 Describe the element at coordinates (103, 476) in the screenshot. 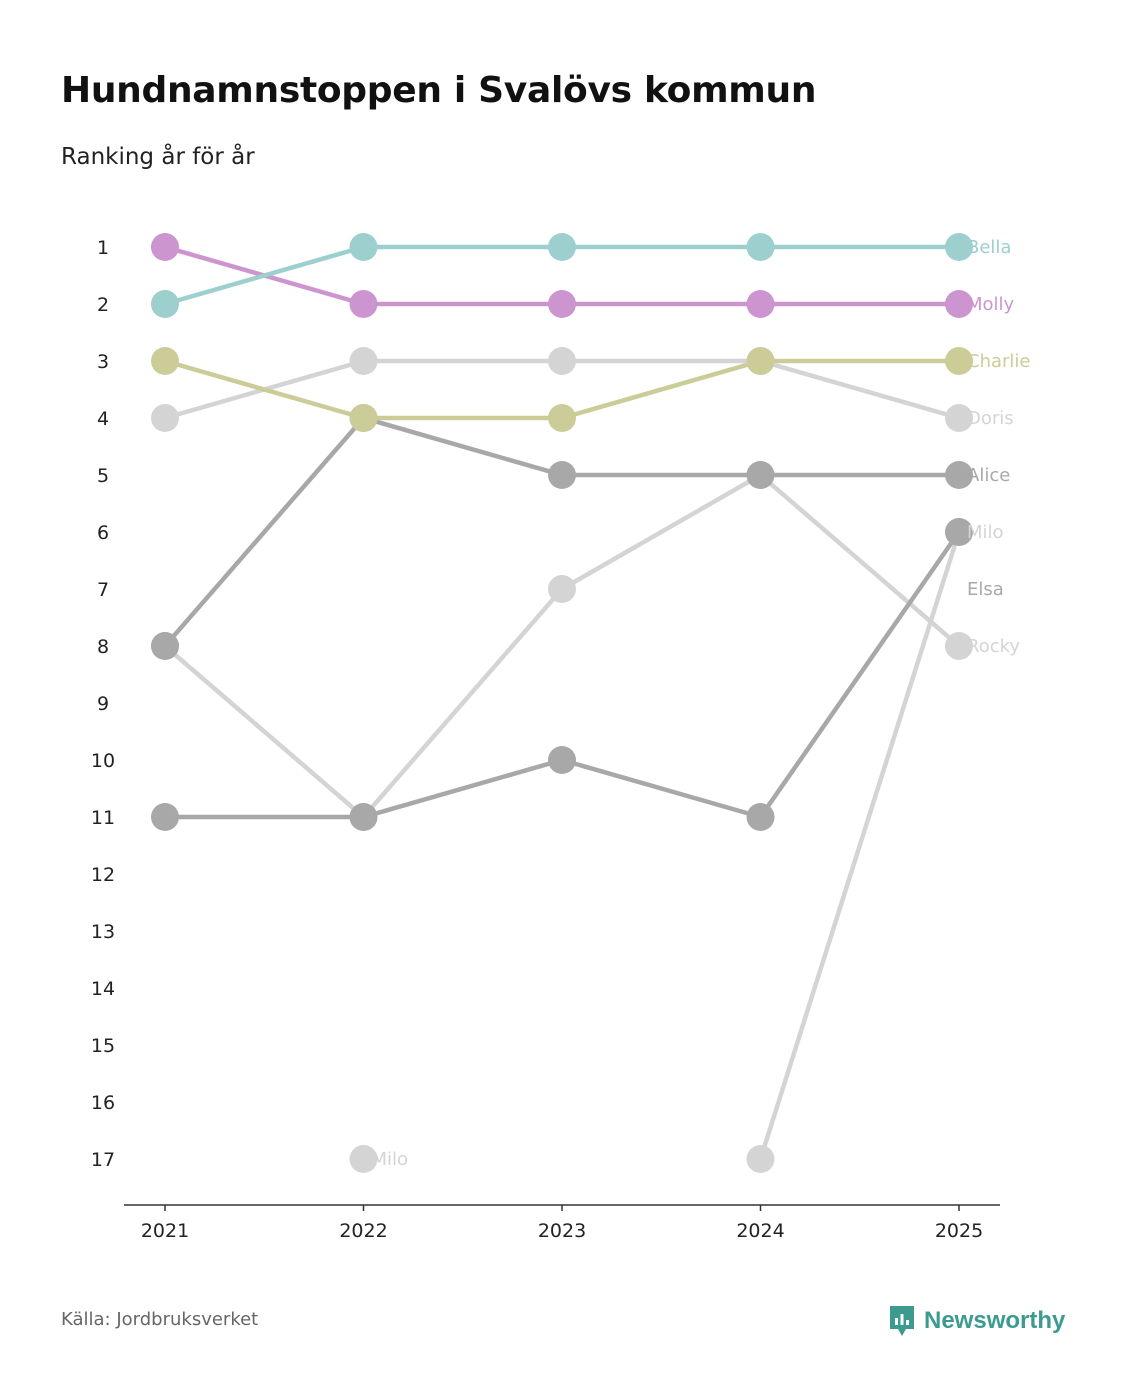

I see `y-tick-label: 5` at that location.